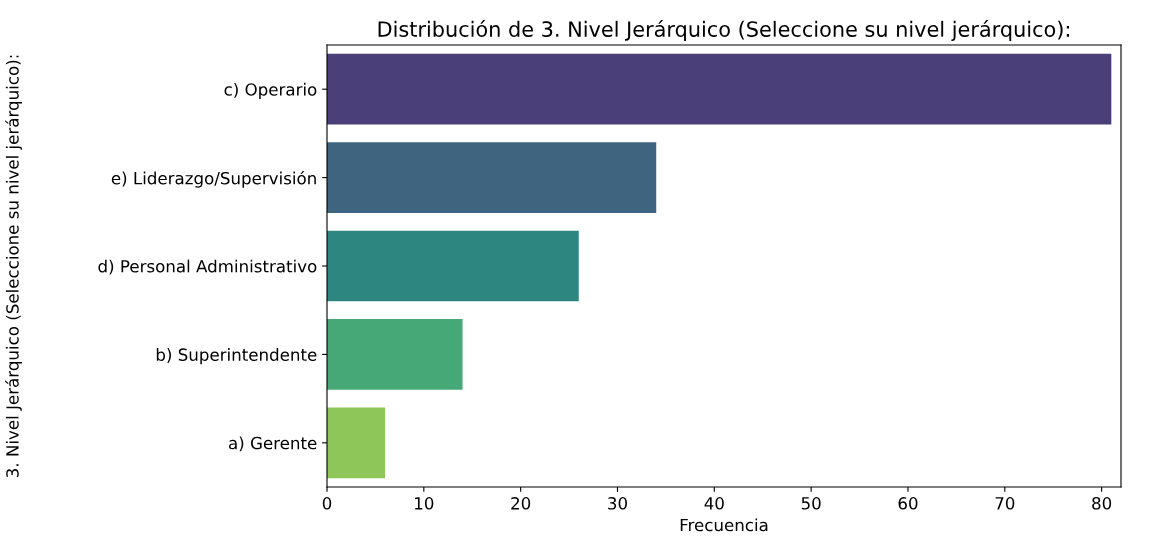 This screenshot has height=558, width=1153. What do you see at coordinates (13, 266) in the screenshot?
I see `y-axis-title: 3. Nivel Jerárquico (Seleccione su nivel jerárquico):` at bounding box center [13, 266].